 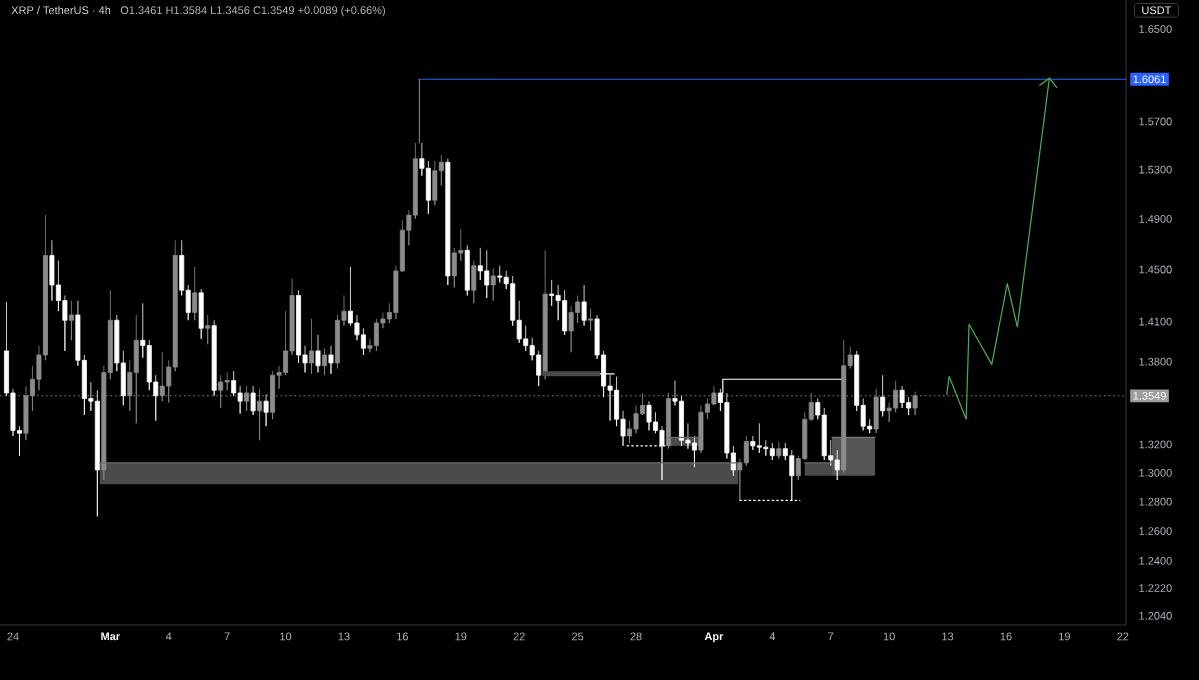 What do you see at coordinates (1157, 10) in the screenshot?
I see `y-axis-title: USDT` at bounding box center [1157, 10].